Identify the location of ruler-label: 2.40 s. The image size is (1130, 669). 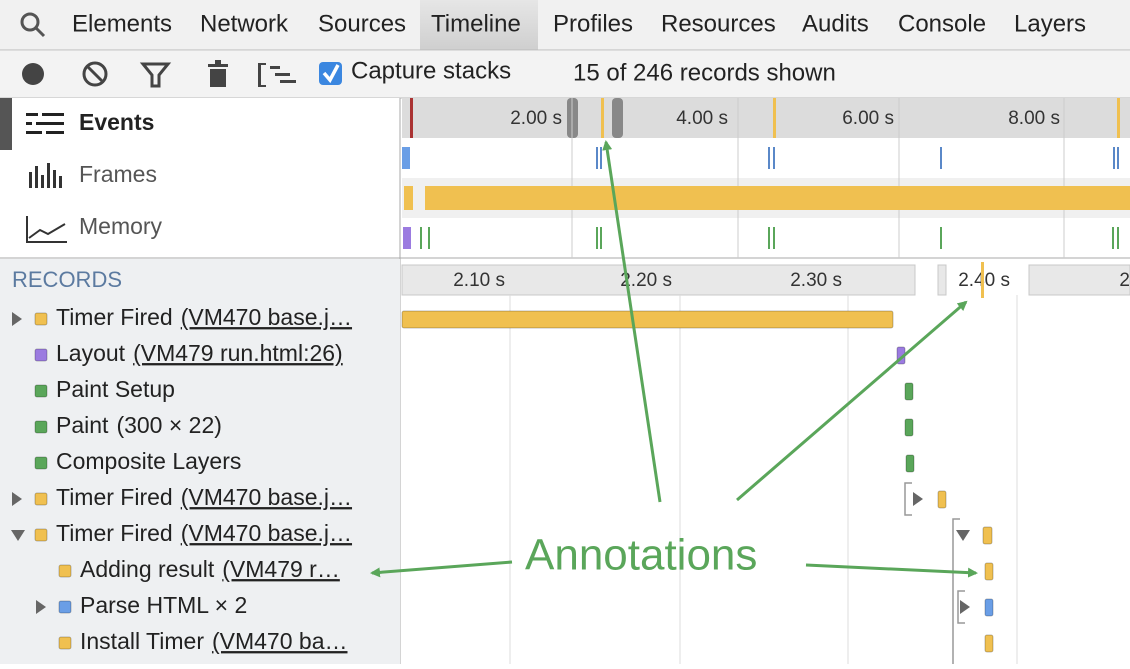
(984, 280).